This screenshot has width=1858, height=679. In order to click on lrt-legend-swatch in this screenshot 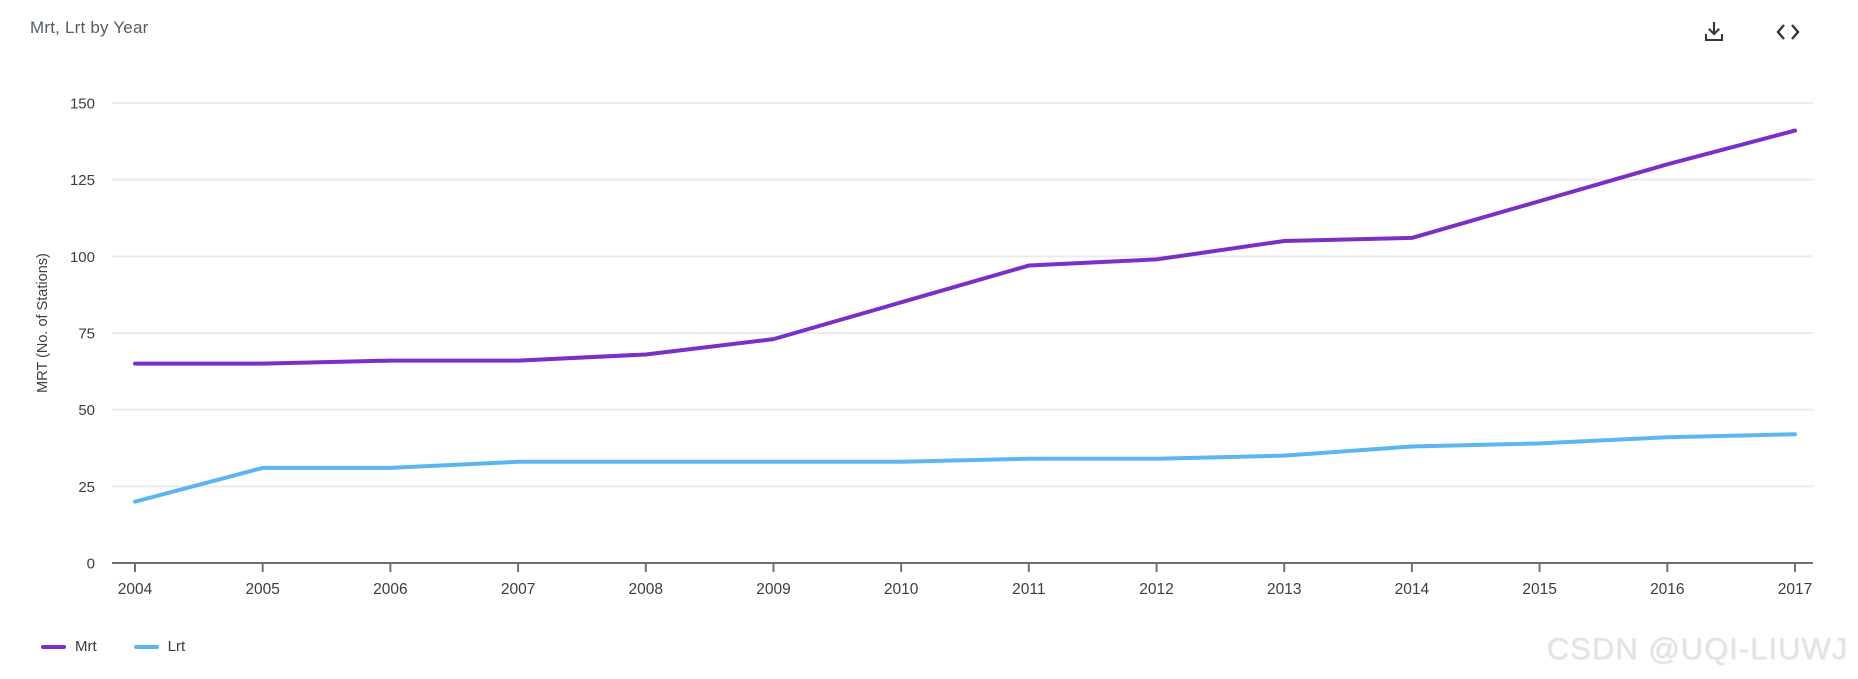, I will do `click(146, 646)`.